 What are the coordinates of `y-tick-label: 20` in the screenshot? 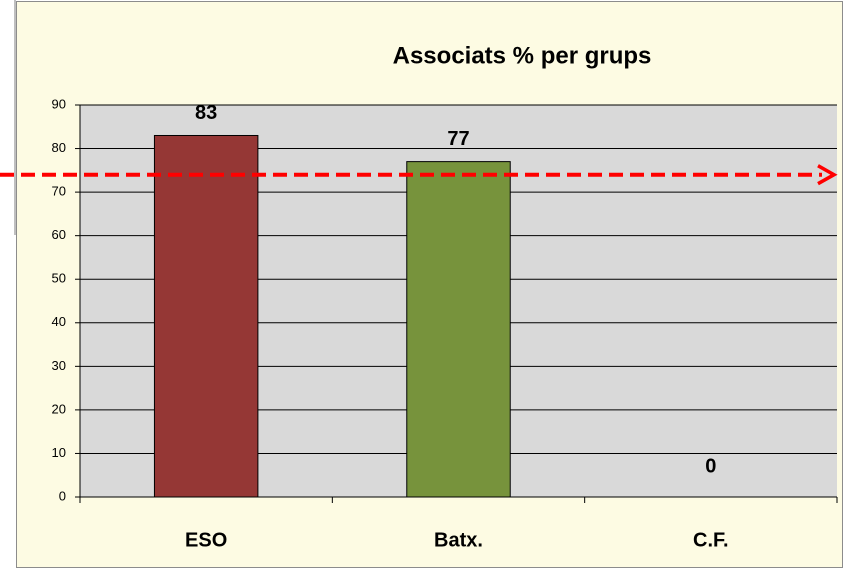 It's located at (59, 408).